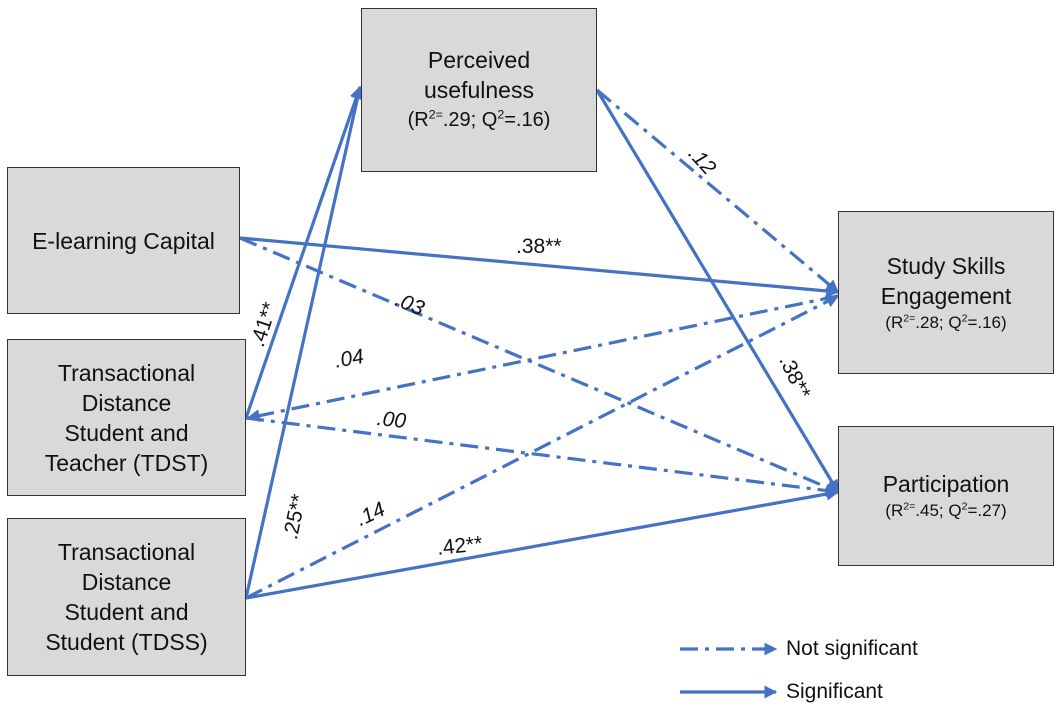  I want to click on node-label: Teacher (TDST), so click(126, 462).